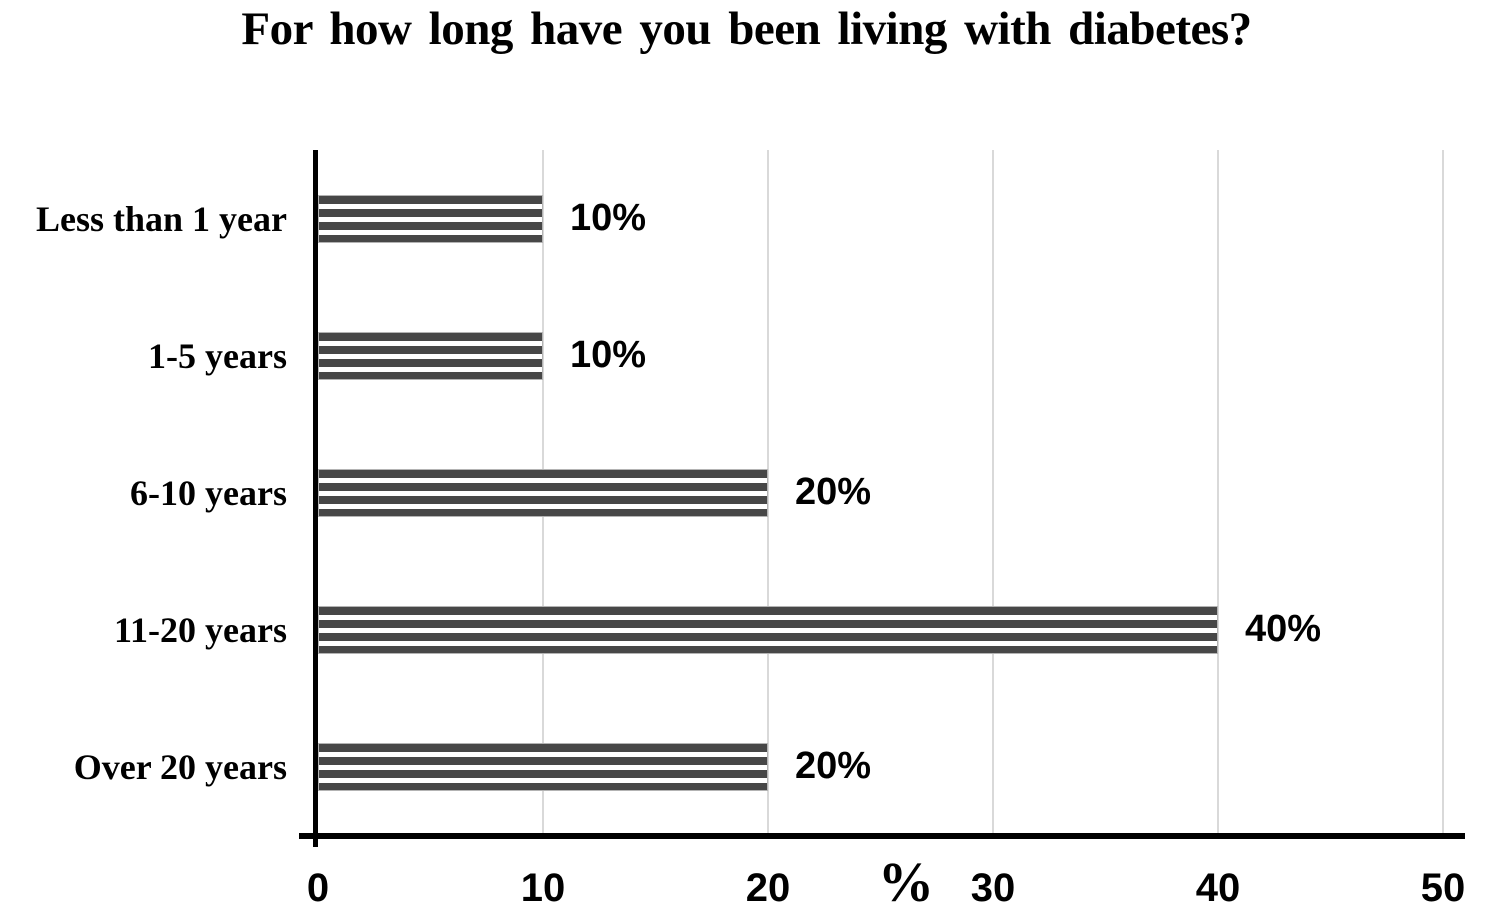  What do you see at coordinates (1443, 888) in the screenshot?
I see `x-tick-label: 50` at bounding box center [1443, 888].